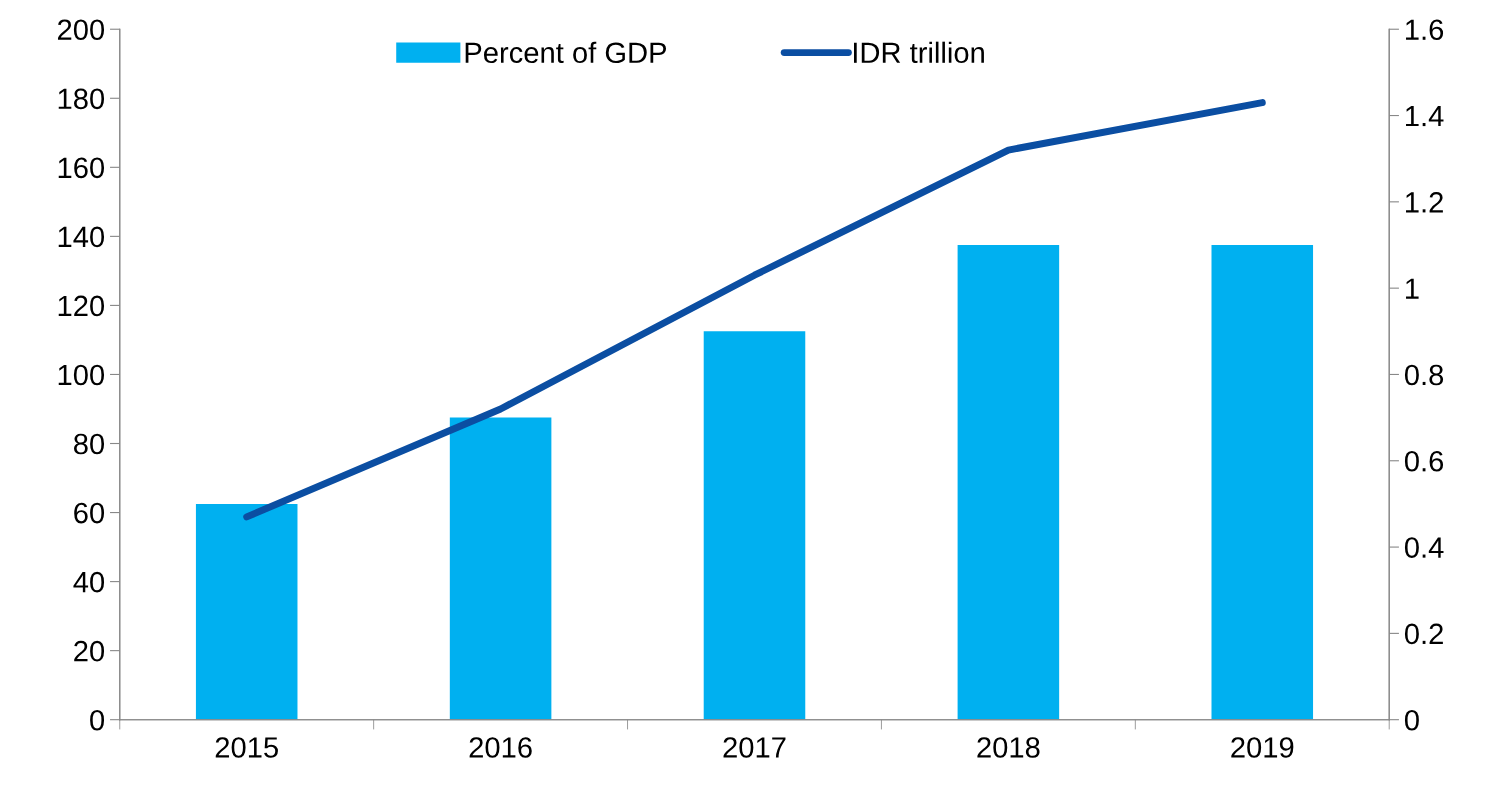 The image size is (1497, 790). Describe the element at coordinates (81, 30) in the screenshot. I see `y-tick-label: 200` at that location.